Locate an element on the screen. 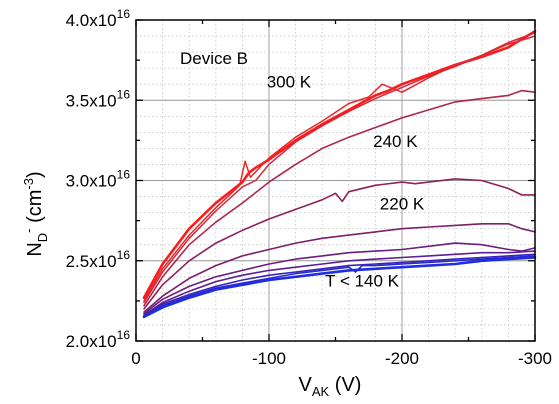  series-annotation: 240 K is located at coordinates (395, 141).